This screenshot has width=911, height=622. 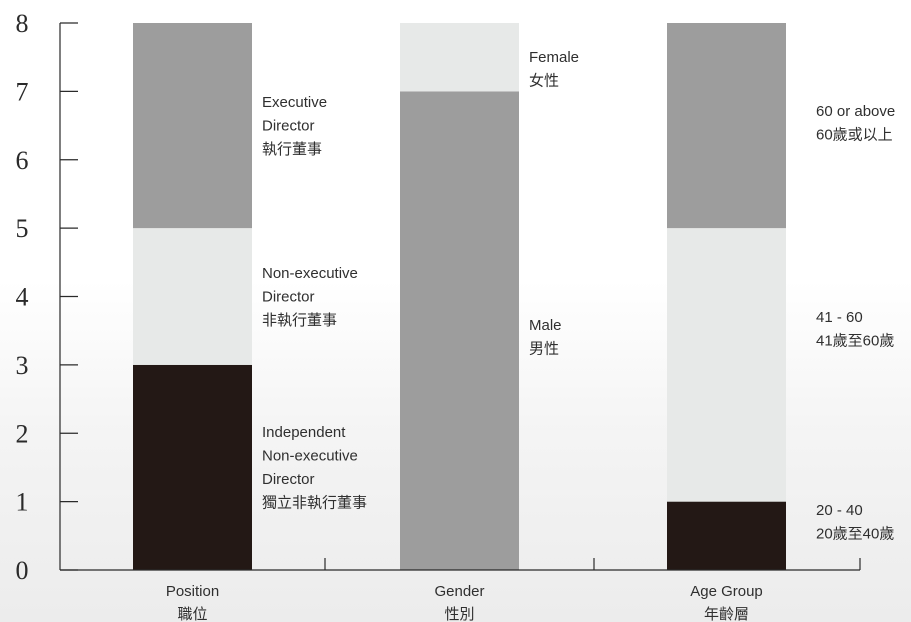 I want to click on segment-label: Independent Non-executive Director 獨立非執行董事, so click(x=314, y=468).